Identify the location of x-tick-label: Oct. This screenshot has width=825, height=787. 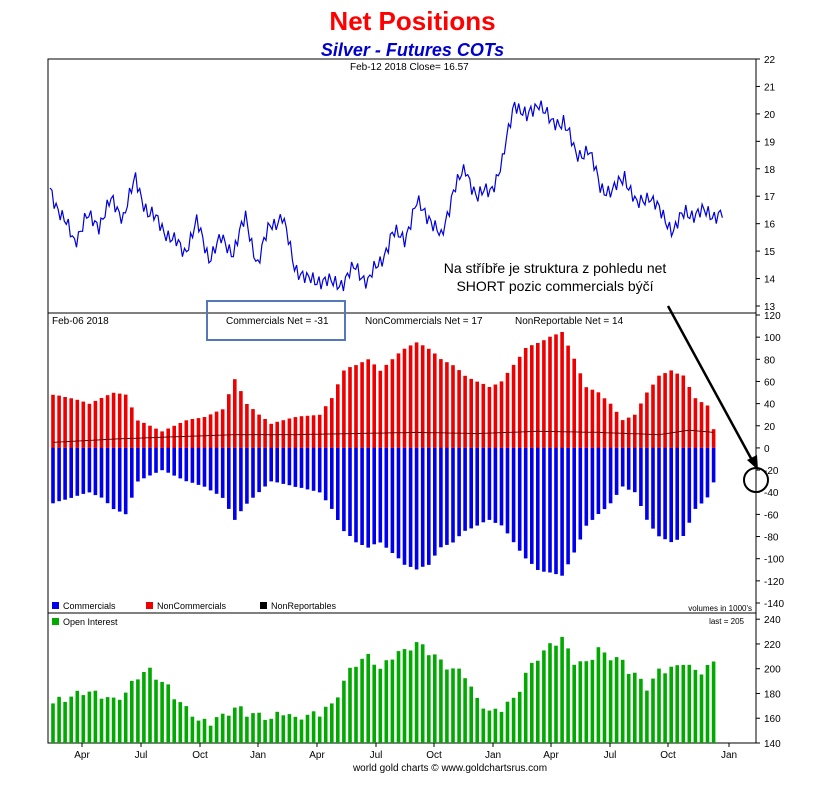
(434, 755).